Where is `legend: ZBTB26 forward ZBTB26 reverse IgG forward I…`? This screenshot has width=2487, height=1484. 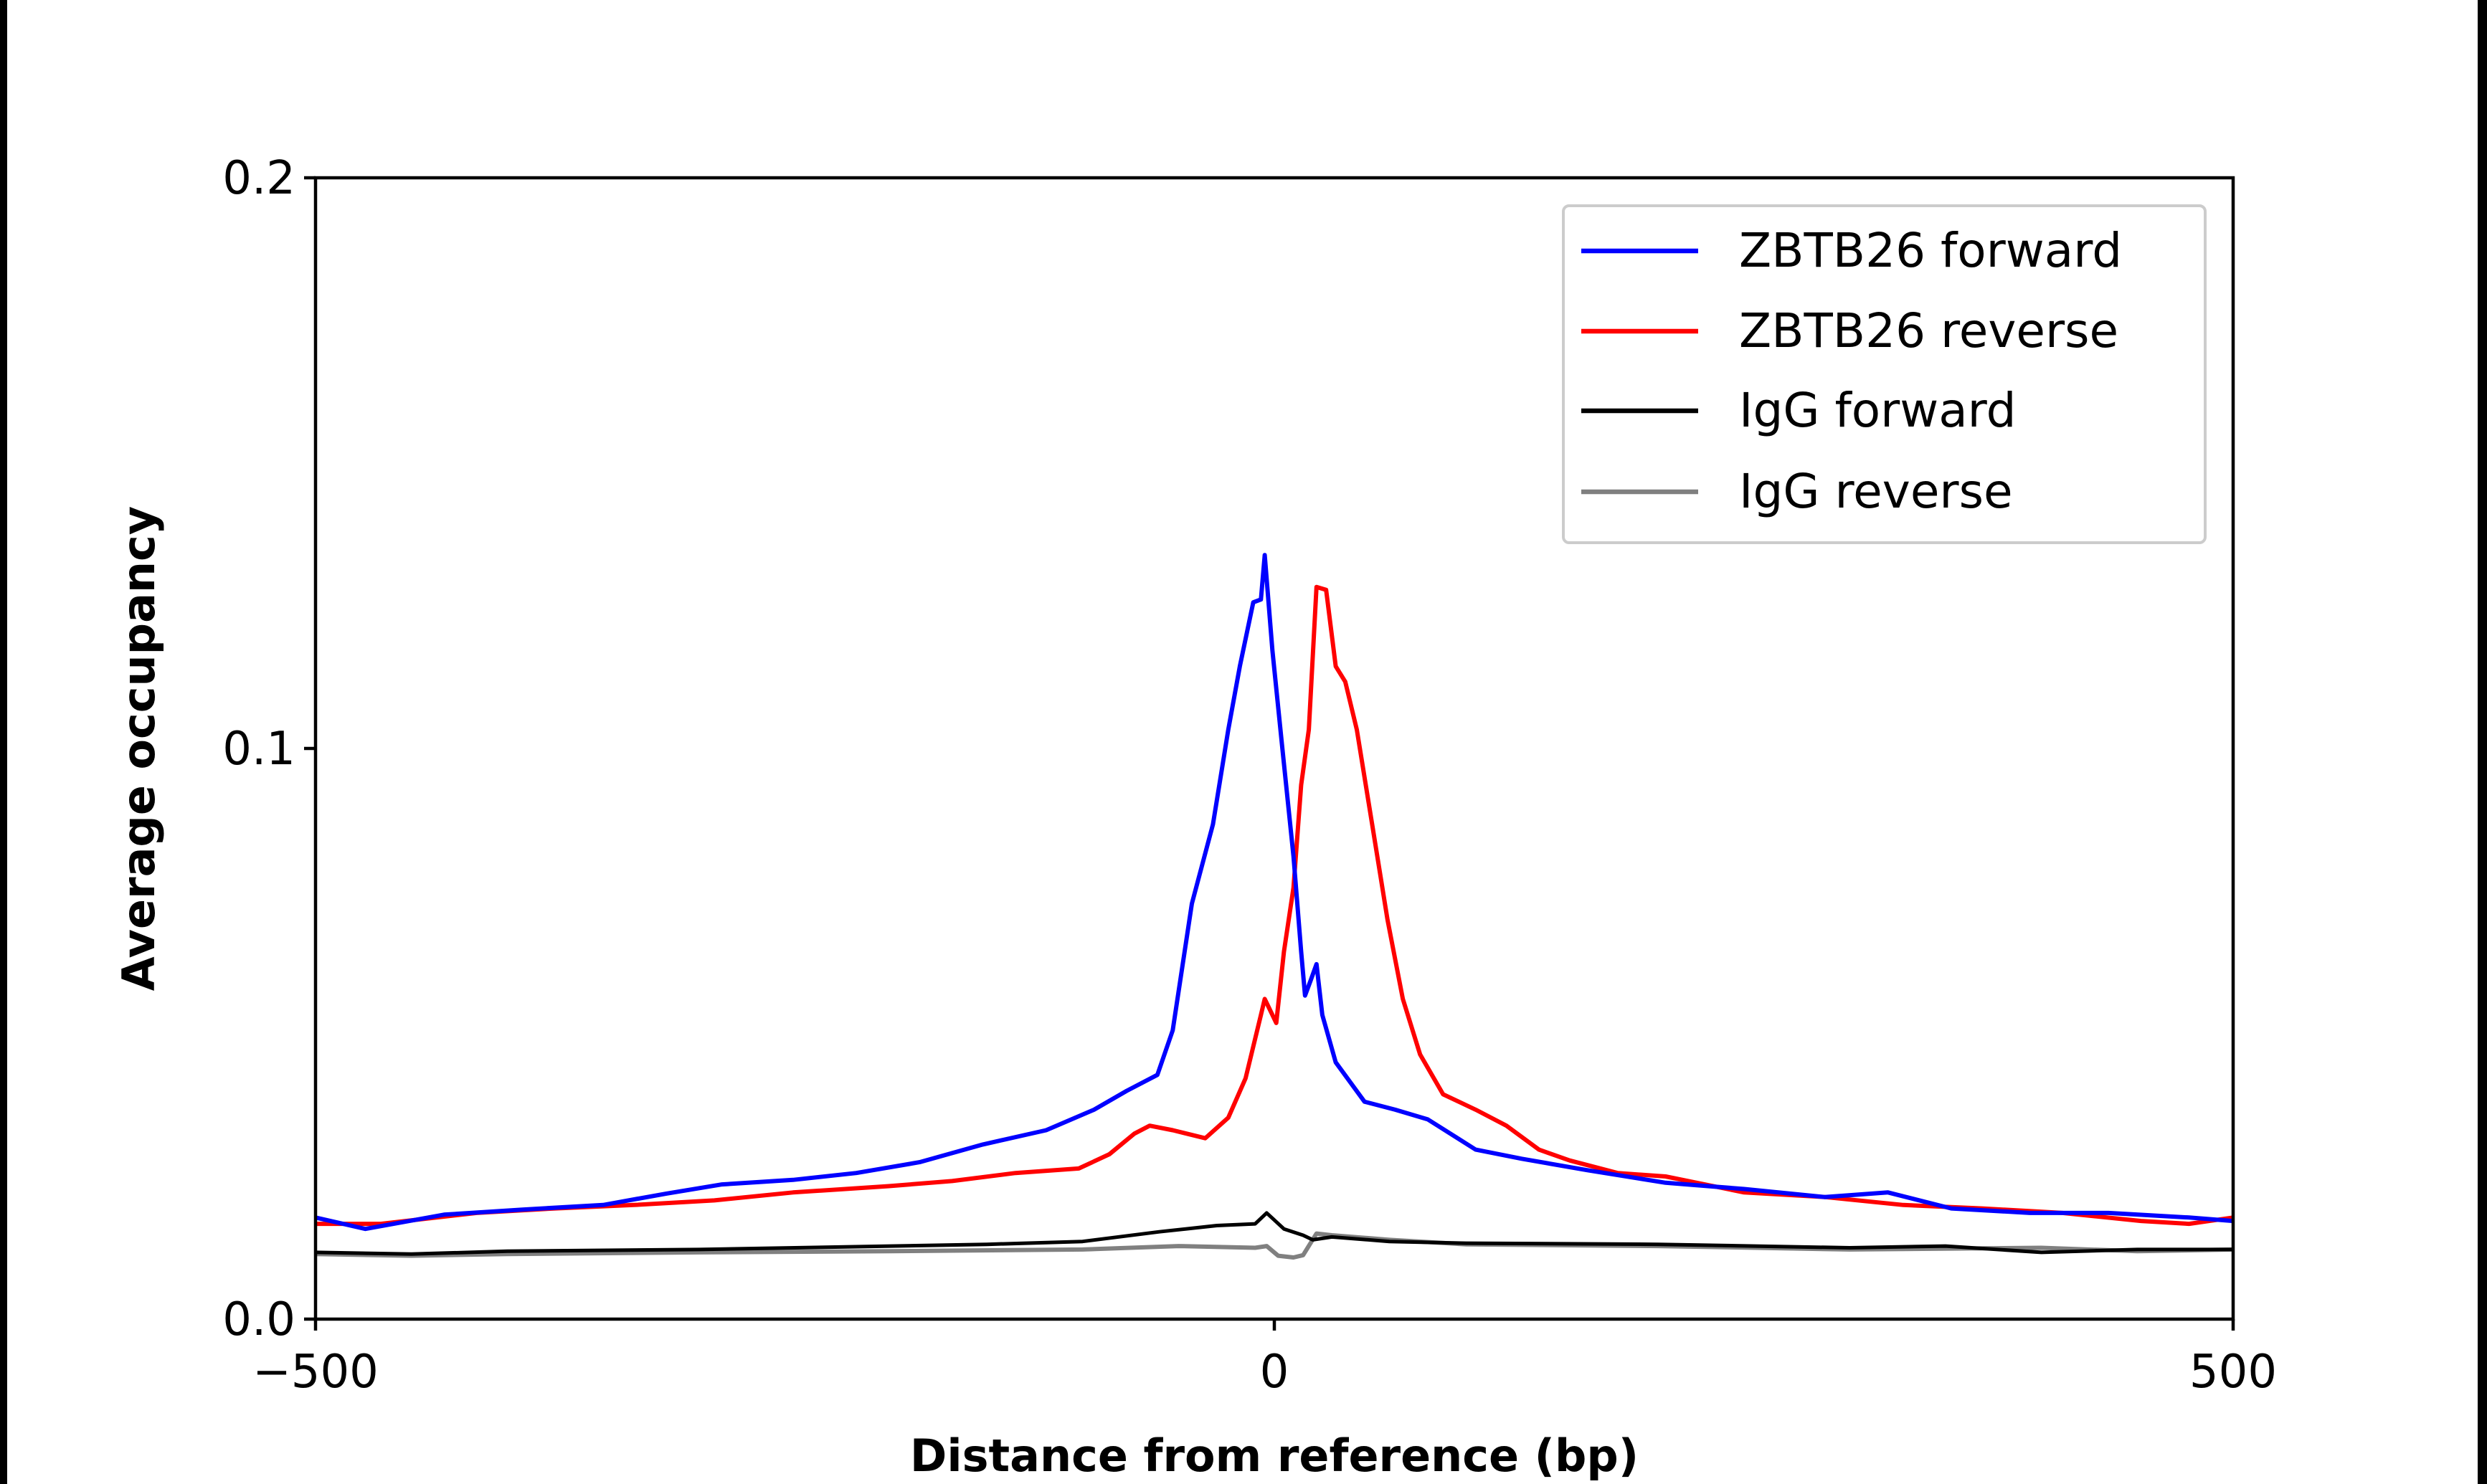 legend: ZBTB26 forward ZBTB26 reverse IgG forward I… is located at coordinates (1885, 374).